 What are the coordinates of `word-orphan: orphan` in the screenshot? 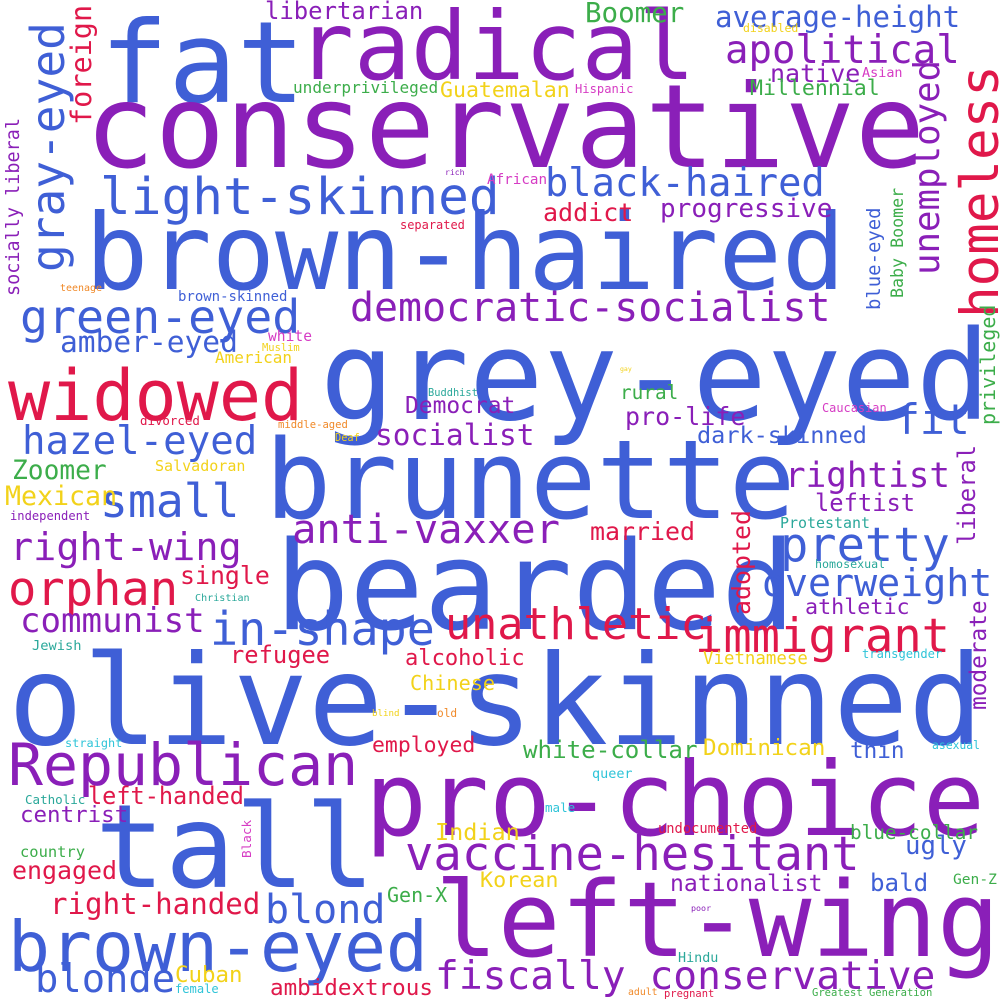 It's located at (93, 589).